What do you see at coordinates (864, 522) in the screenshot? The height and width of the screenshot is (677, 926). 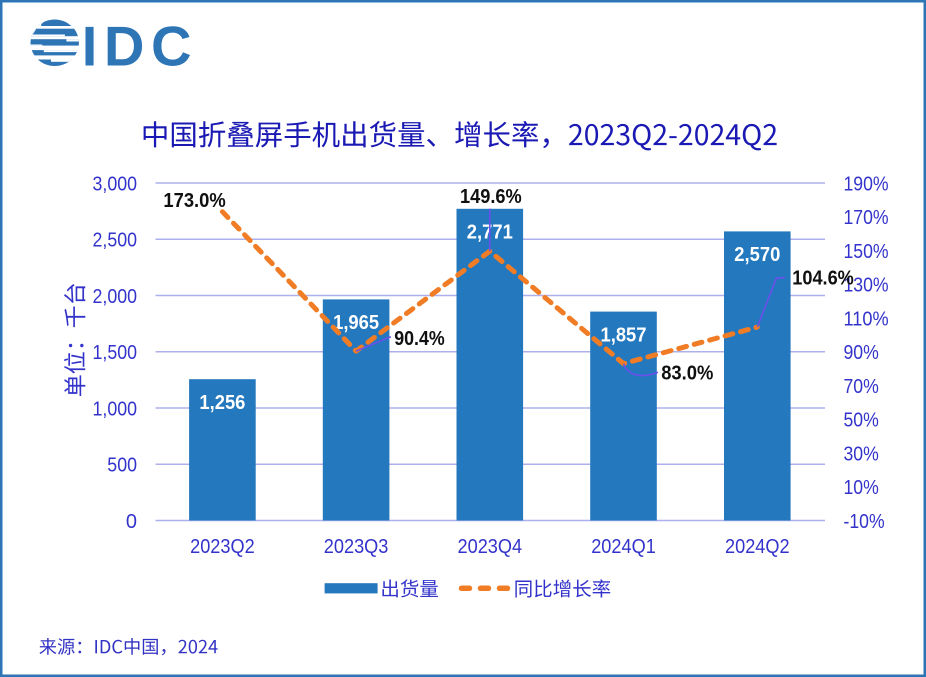 I see `svg-text: -10%` at bounding box center [864, 522].